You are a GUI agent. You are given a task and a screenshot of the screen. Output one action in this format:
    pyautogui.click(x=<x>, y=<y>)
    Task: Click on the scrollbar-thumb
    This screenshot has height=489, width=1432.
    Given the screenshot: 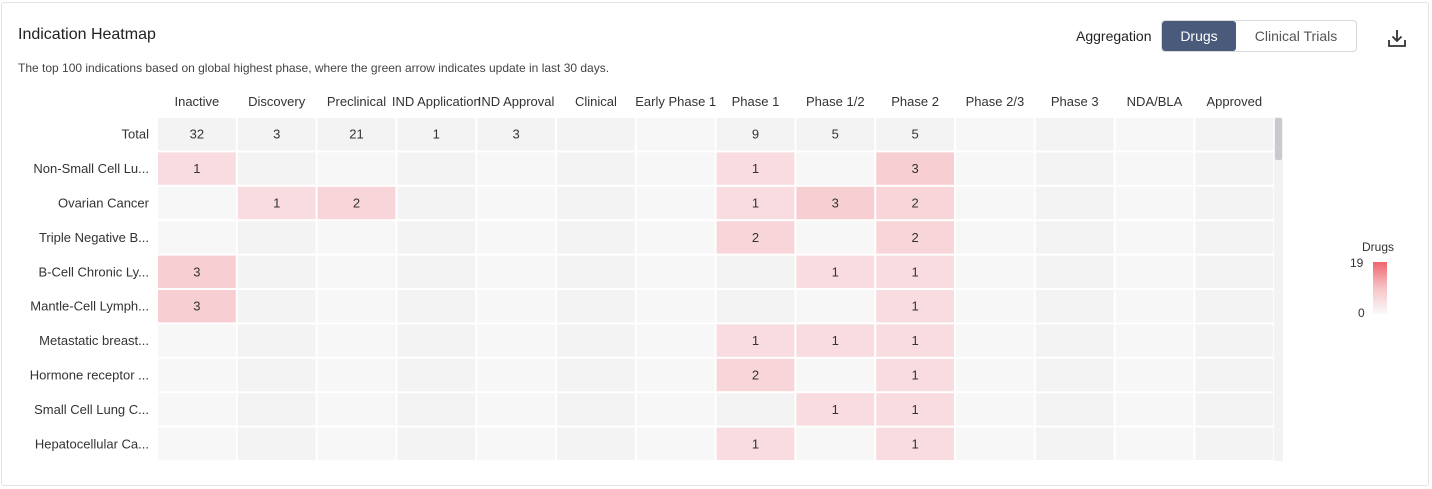 What is the action you would take?
    pyautogui.click(x=1278, y=139)
    